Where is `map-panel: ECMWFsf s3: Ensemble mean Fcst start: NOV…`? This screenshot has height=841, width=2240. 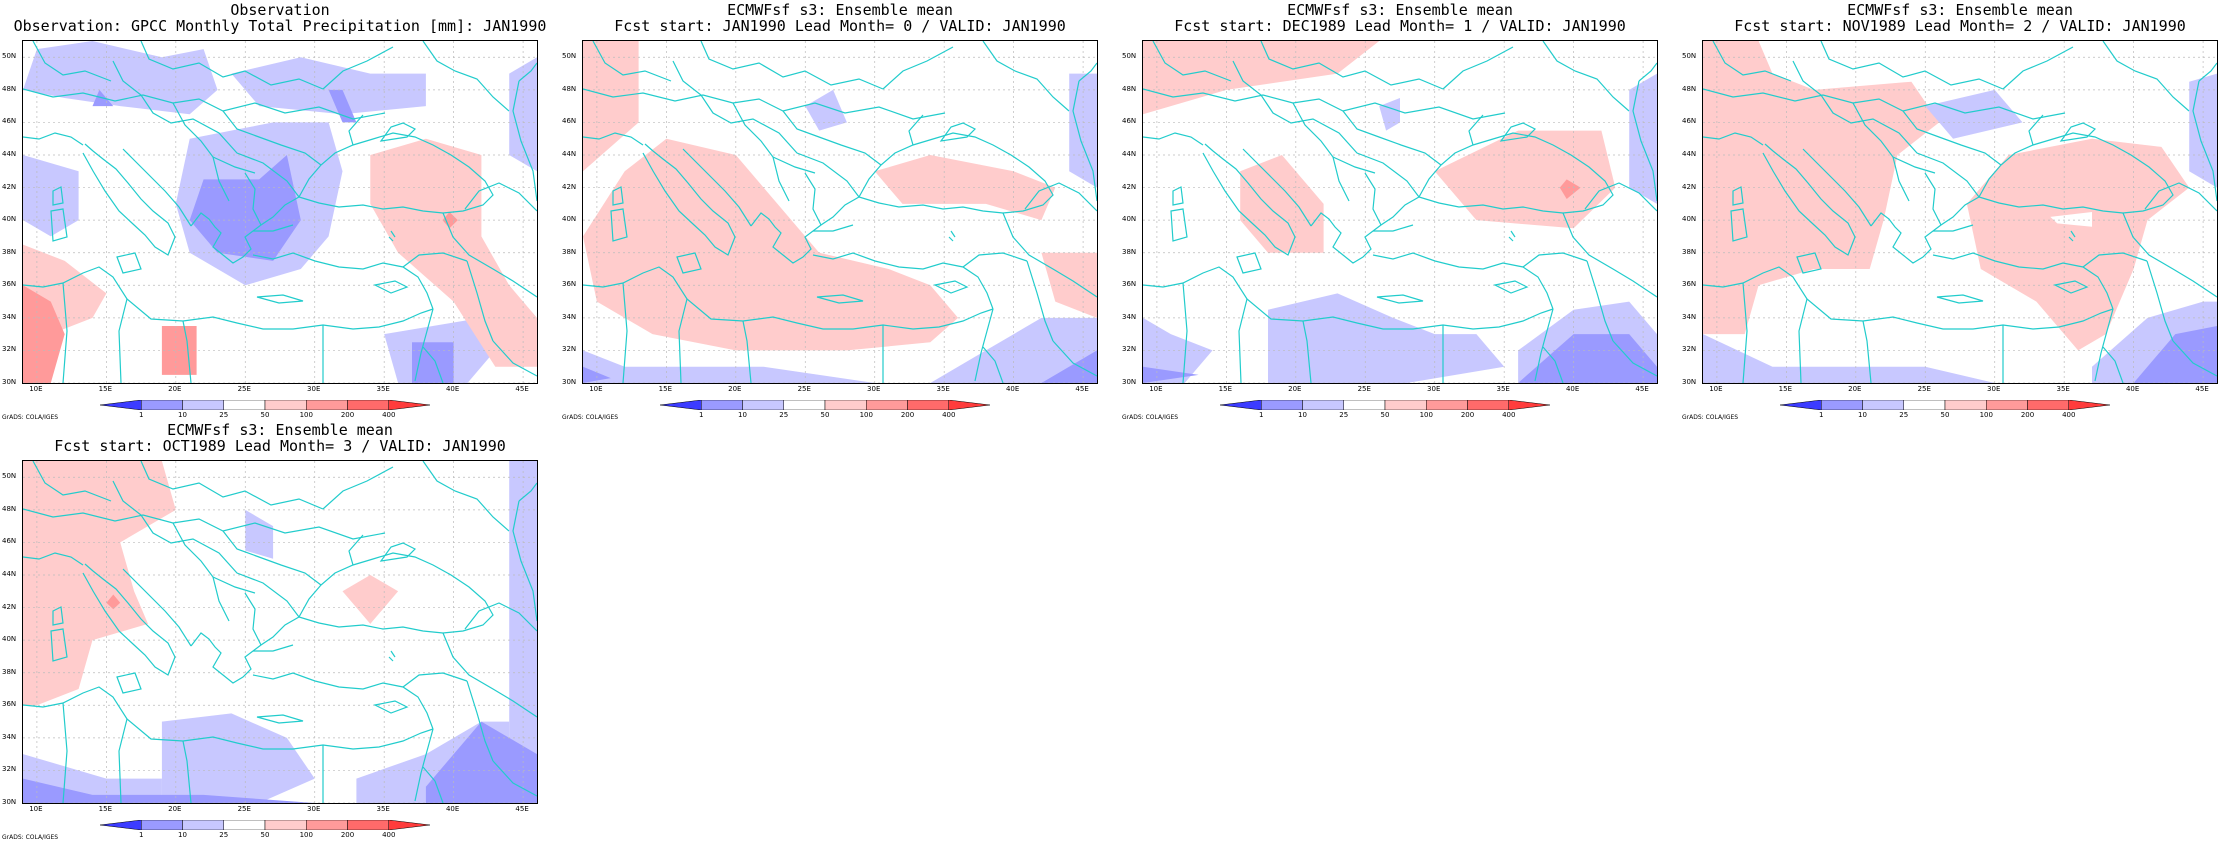
map-panel: ECMWFsf s3: Ensemble mean Fcst start: NOV… is located at coordinates (1960, 210).